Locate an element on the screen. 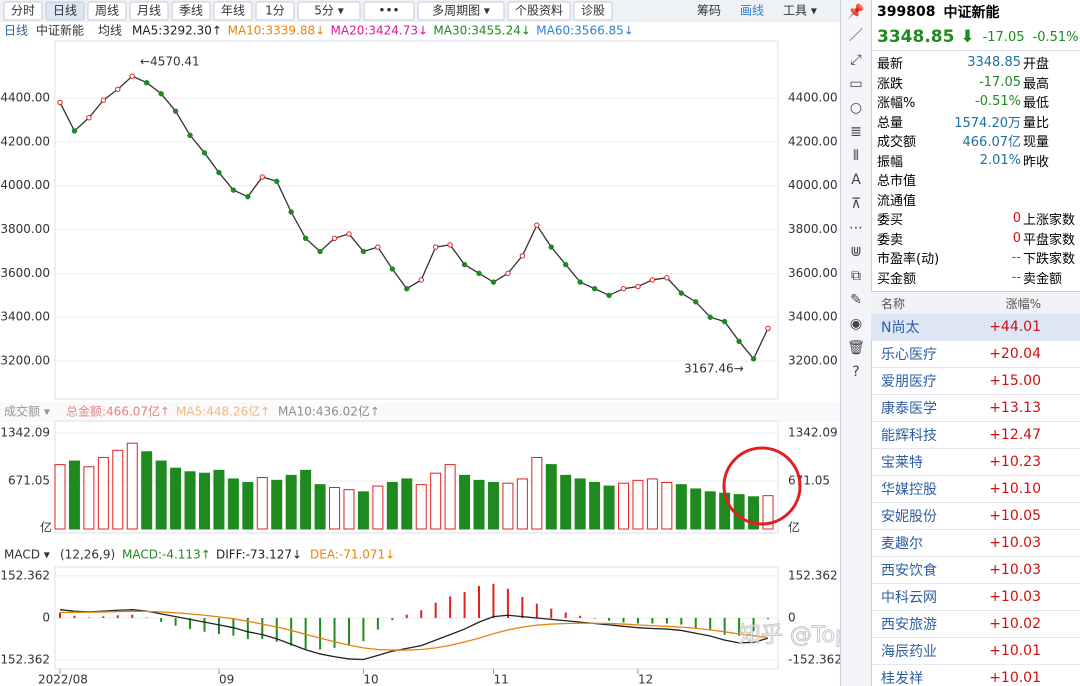 The height and width of the screenshot is (686, 1080). tool: A is located at coordinates (856, 180).